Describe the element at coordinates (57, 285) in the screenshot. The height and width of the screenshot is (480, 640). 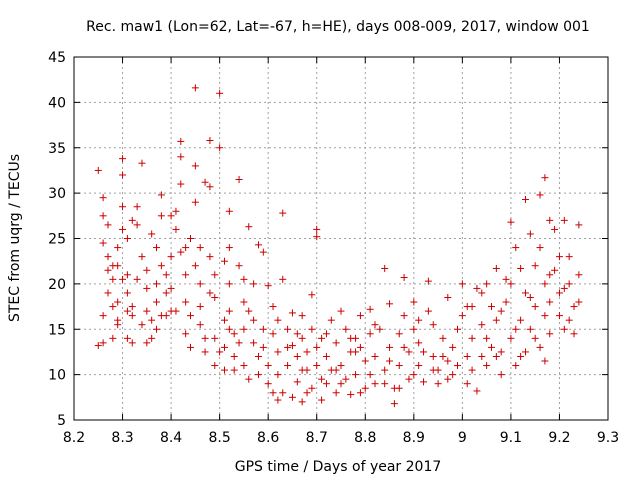
I see `y-tick-label: 20` at that location.